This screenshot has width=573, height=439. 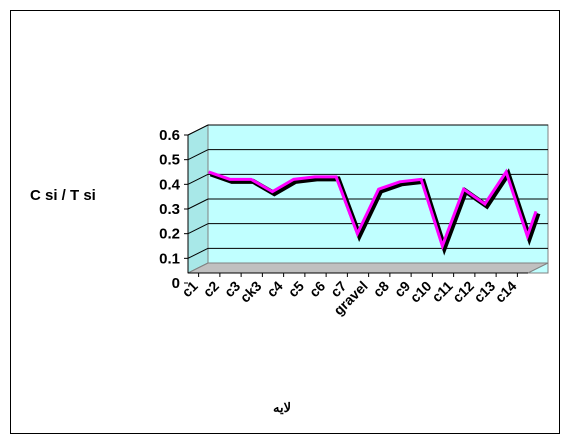 What do you see at coordinates (317, 289) in the screenshot?
I see `x-tick-label: c6` at bounding box center [317, 289].